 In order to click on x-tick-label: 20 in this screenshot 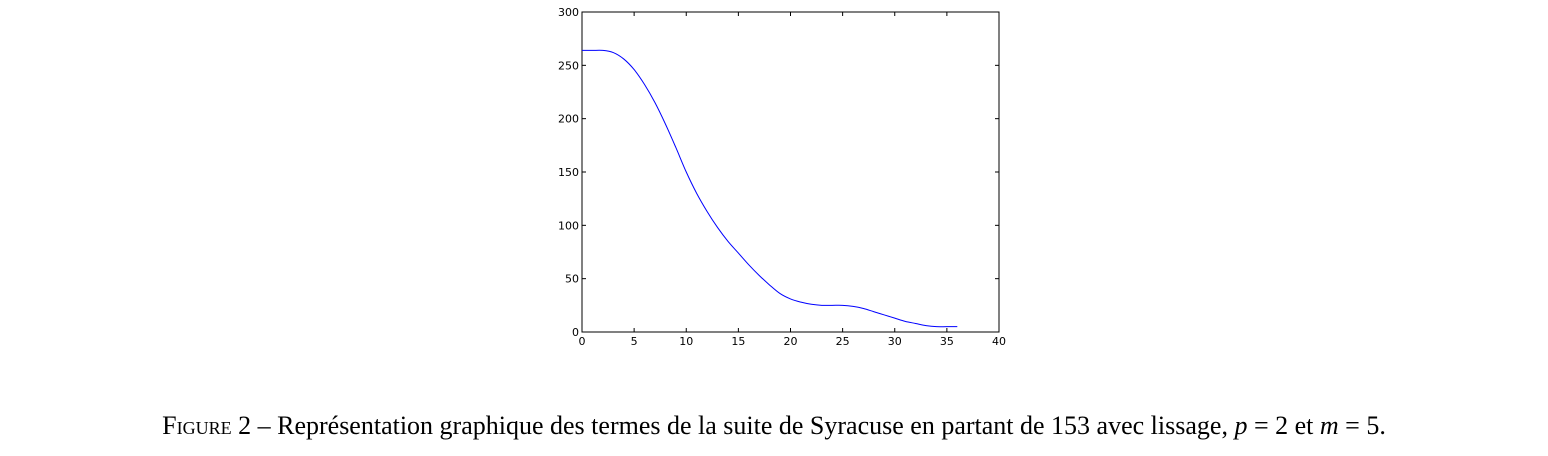, I will do `click(791, 341)`.